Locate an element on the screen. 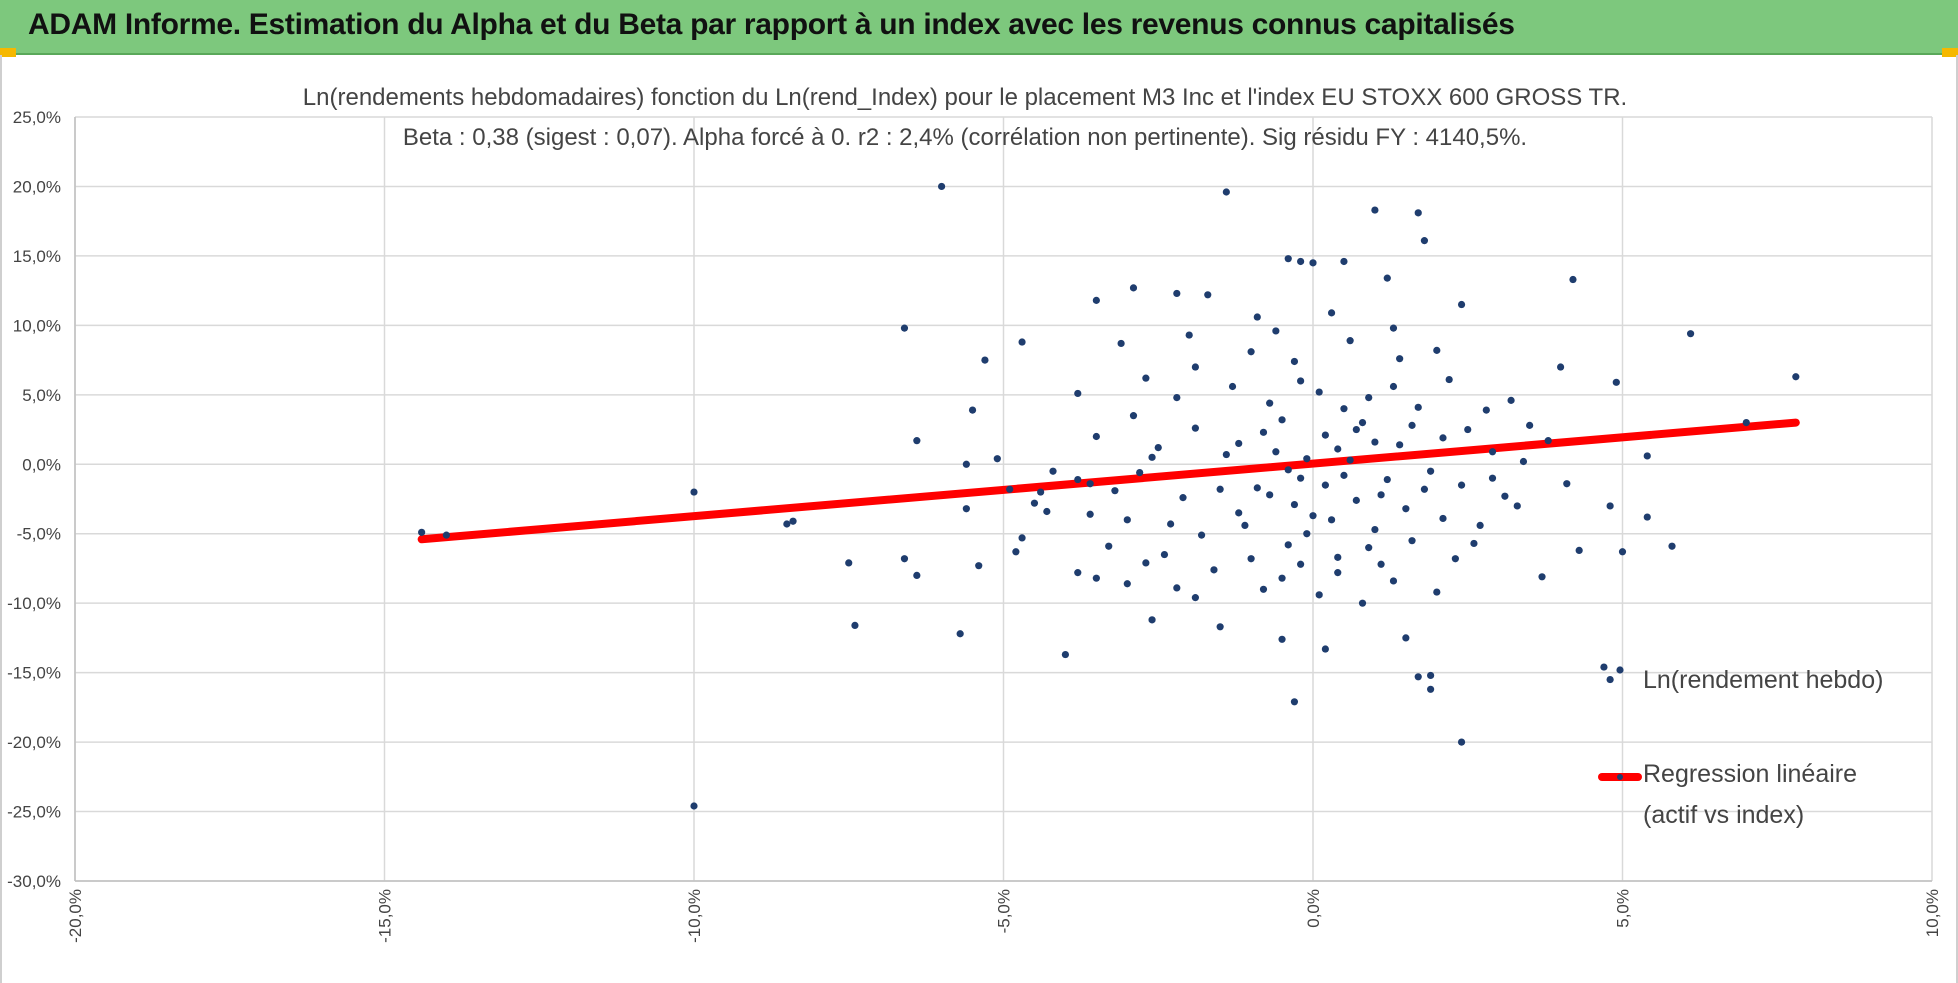 The width and height of the screenshot is (1958, 983). x-tick-label: -10,0% is located at coordinates (694, 916).